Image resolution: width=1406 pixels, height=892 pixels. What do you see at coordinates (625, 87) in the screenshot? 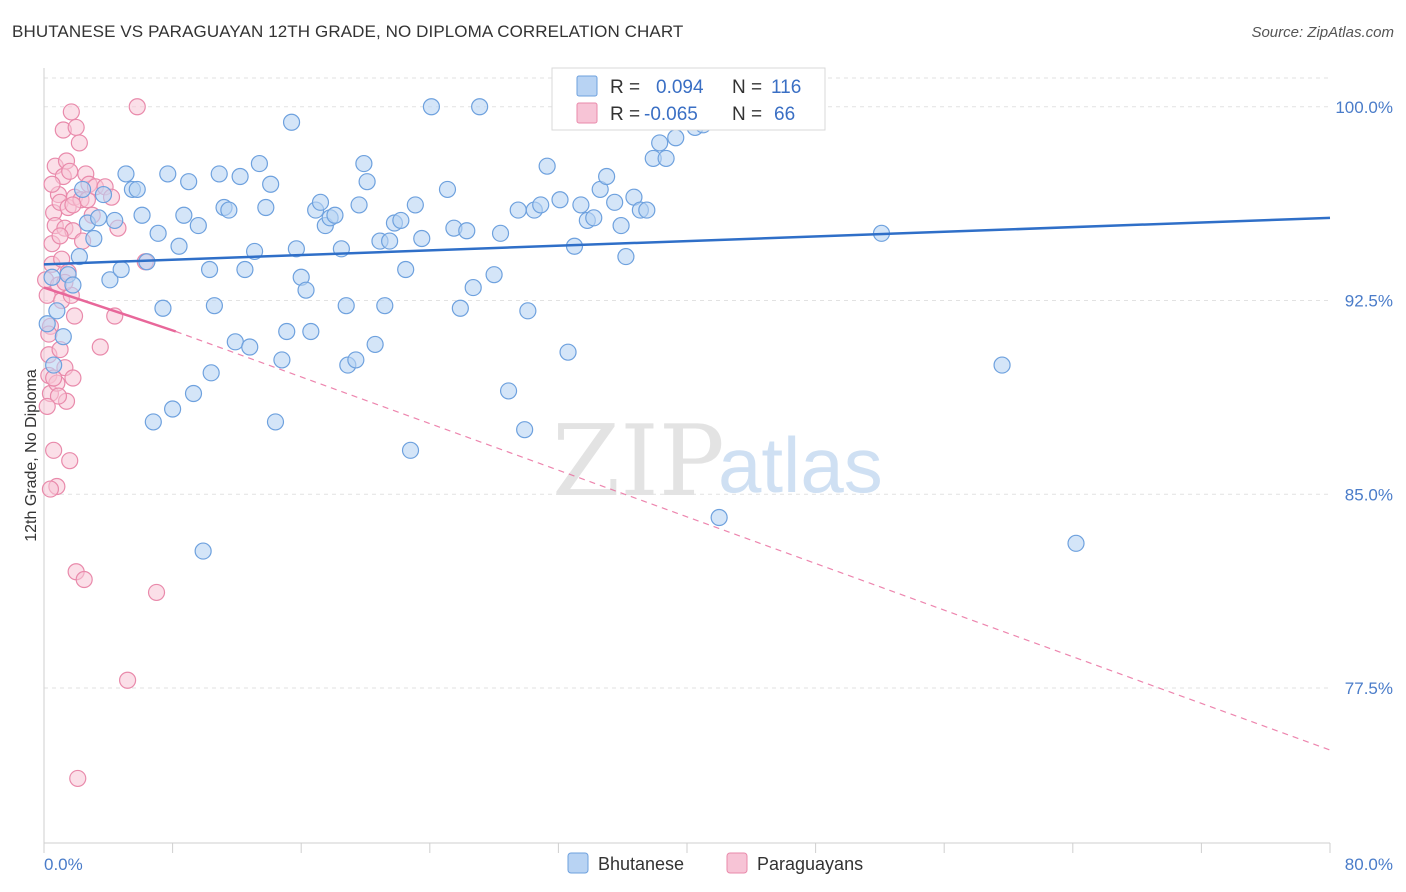
I see `legend-r-label-1: R =` at bounding box center [625, 87].